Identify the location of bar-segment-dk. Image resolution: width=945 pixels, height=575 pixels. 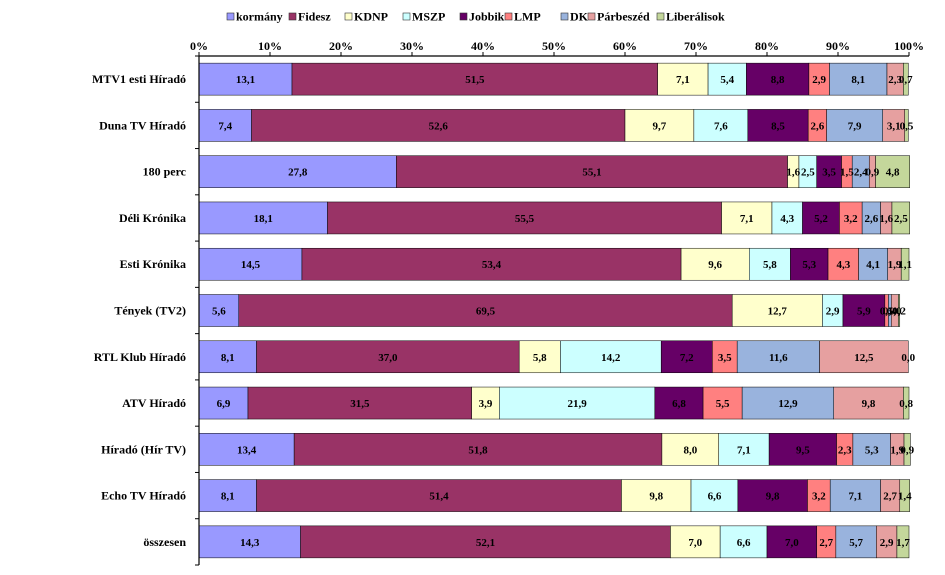
(778, 357).